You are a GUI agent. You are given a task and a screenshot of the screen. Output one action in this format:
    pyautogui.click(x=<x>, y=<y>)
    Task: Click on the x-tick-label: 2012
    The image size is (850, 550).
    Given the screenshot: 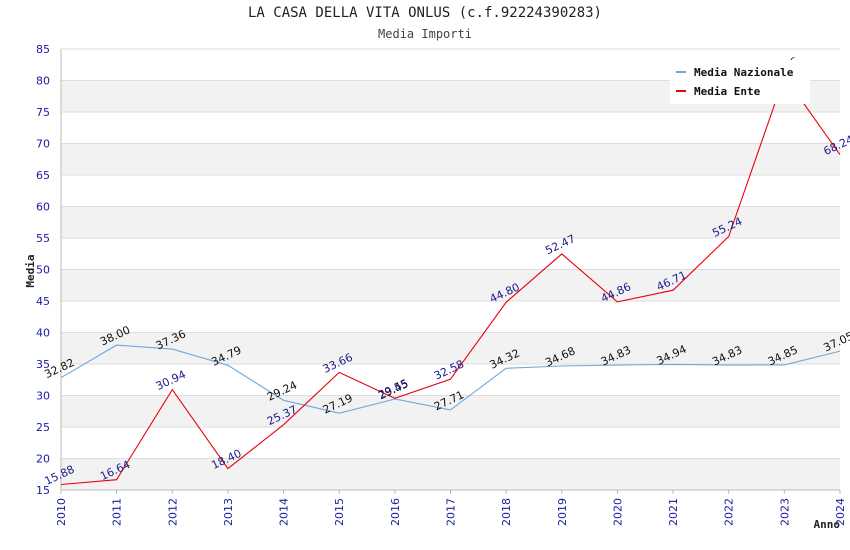 What is the action you would take?
    pyautogui.click(x=172, y=512)
    